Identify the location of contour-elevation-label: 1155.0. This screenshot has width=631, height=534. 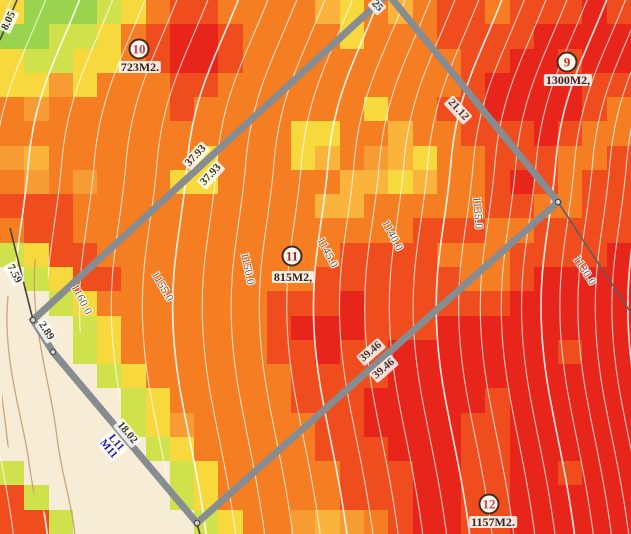
(162, 286).